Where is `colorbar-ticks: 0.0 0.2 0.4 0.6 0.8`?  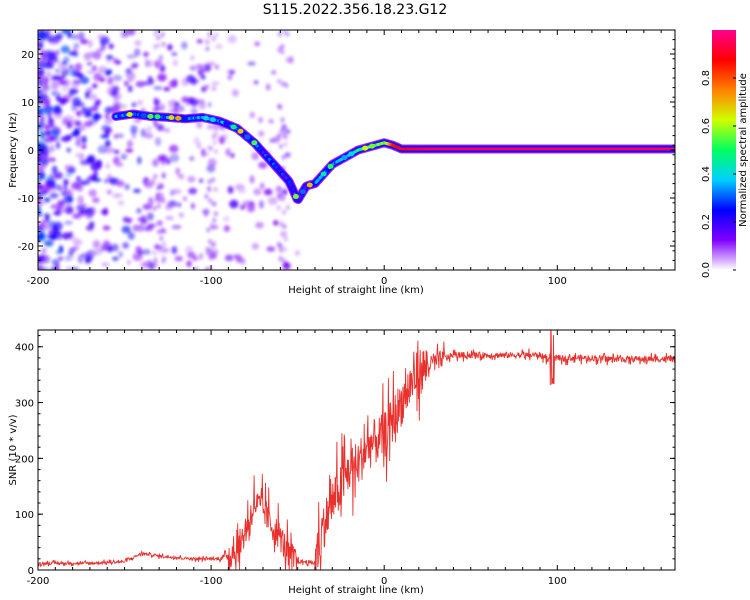 colorbar-ticks: 0.0 0.2 0.4 0.6 0.8 is located at coordinates (718, 174).